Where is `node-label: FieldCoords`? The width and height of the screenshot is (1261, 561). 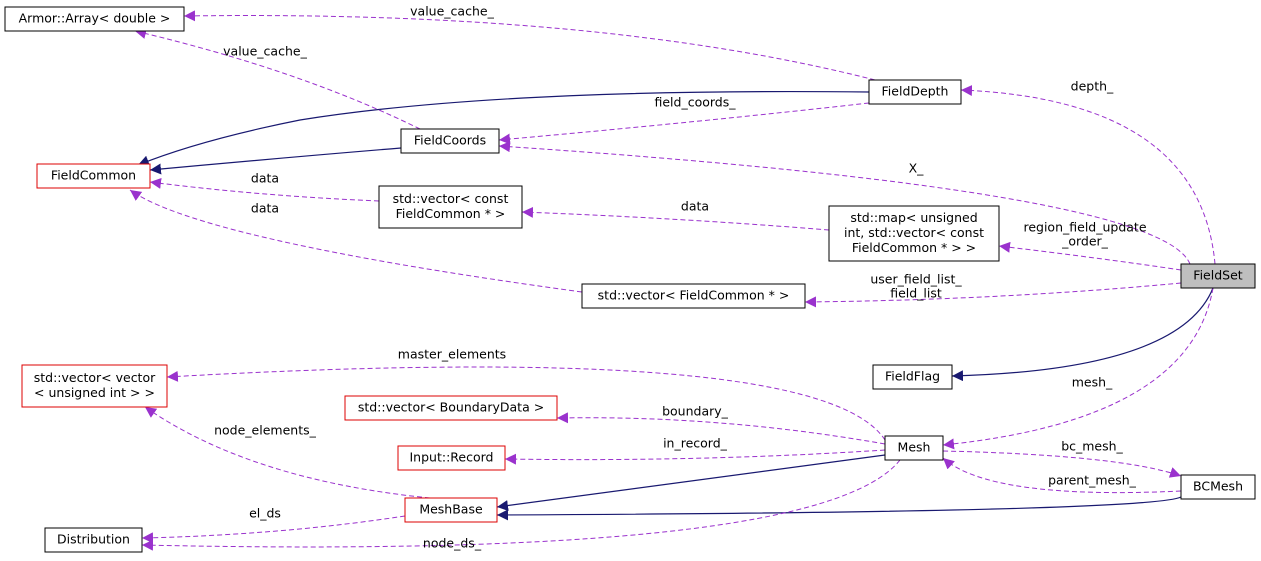
node-label: FieldCoords is located at coordinates (450, 140).